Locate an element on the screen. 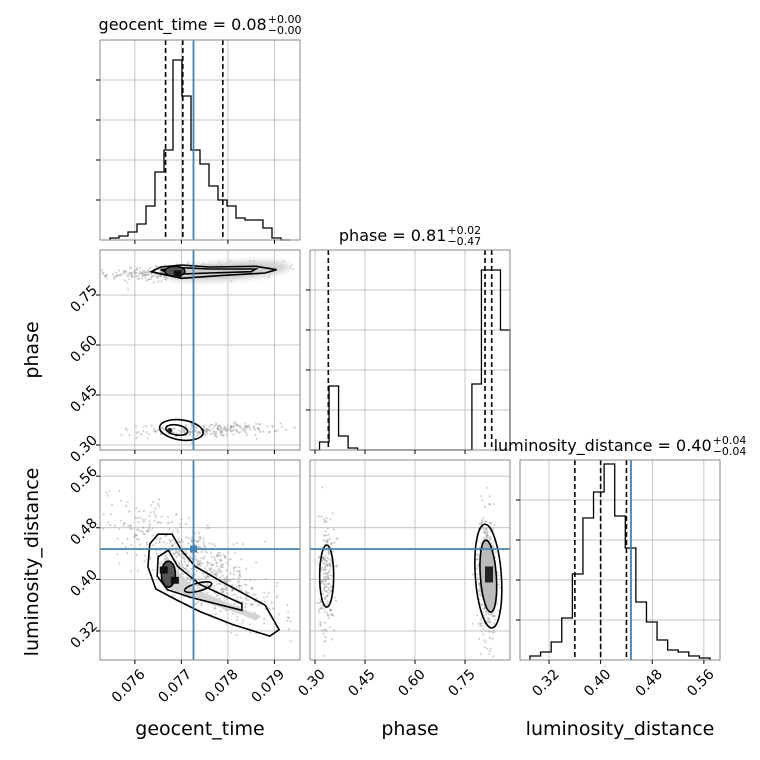  panel-frame is located at coordinates (200, 140).